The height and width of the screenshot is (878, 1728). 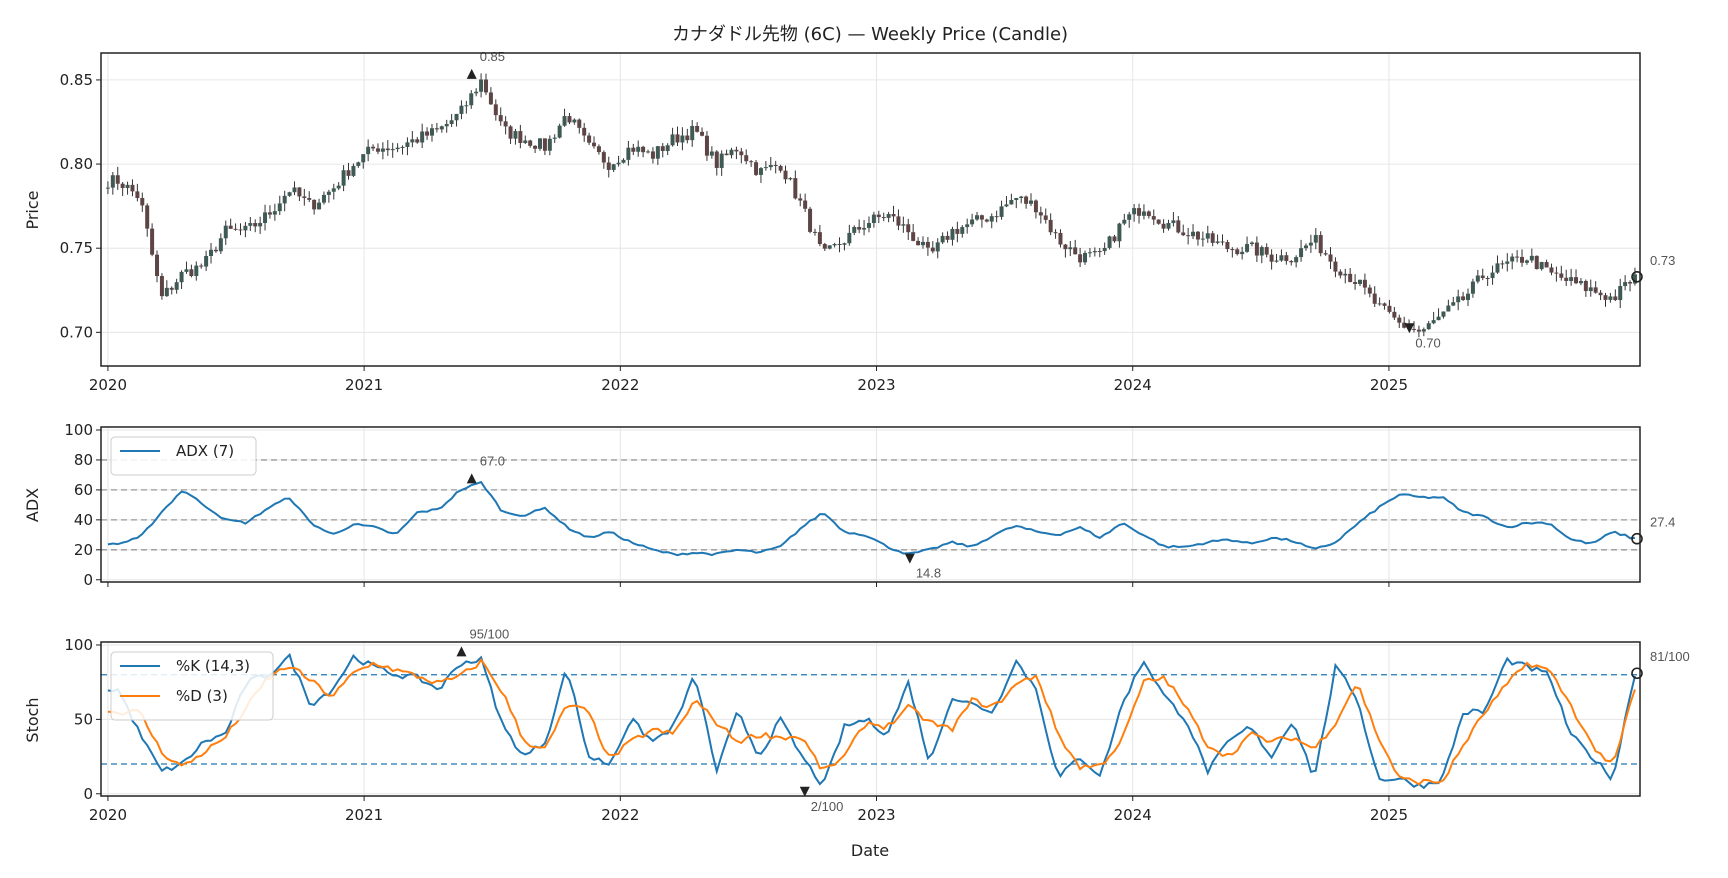 I want to click on x-axis-label: Date, so click(x=870, y=850).